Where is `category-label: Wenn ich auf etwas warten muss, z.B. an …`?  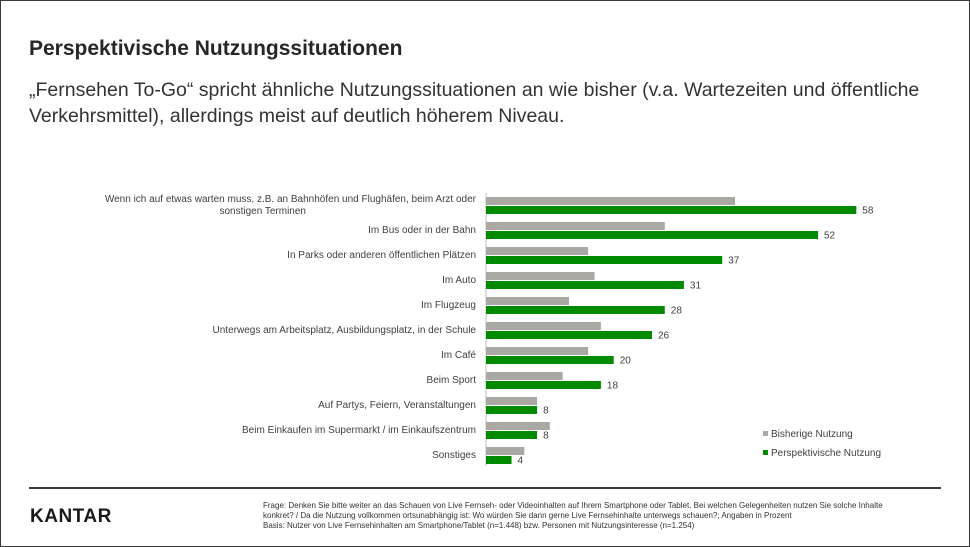 category-label: Wenn ich auf etwas warten muss, z.B. an … is located at coordinates (291, 205).